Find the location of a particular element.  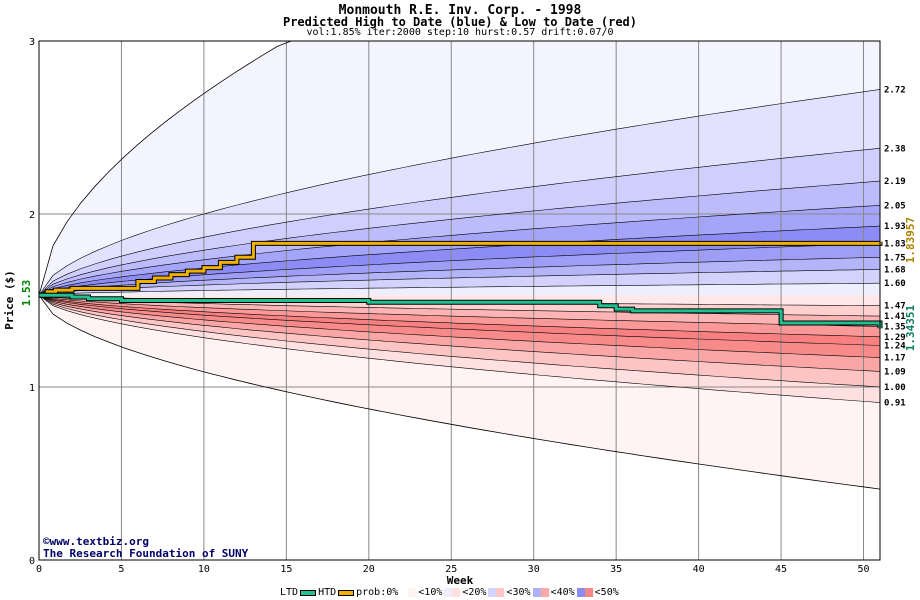

y-tick-0: 0 is located at coordinates (32, 561).